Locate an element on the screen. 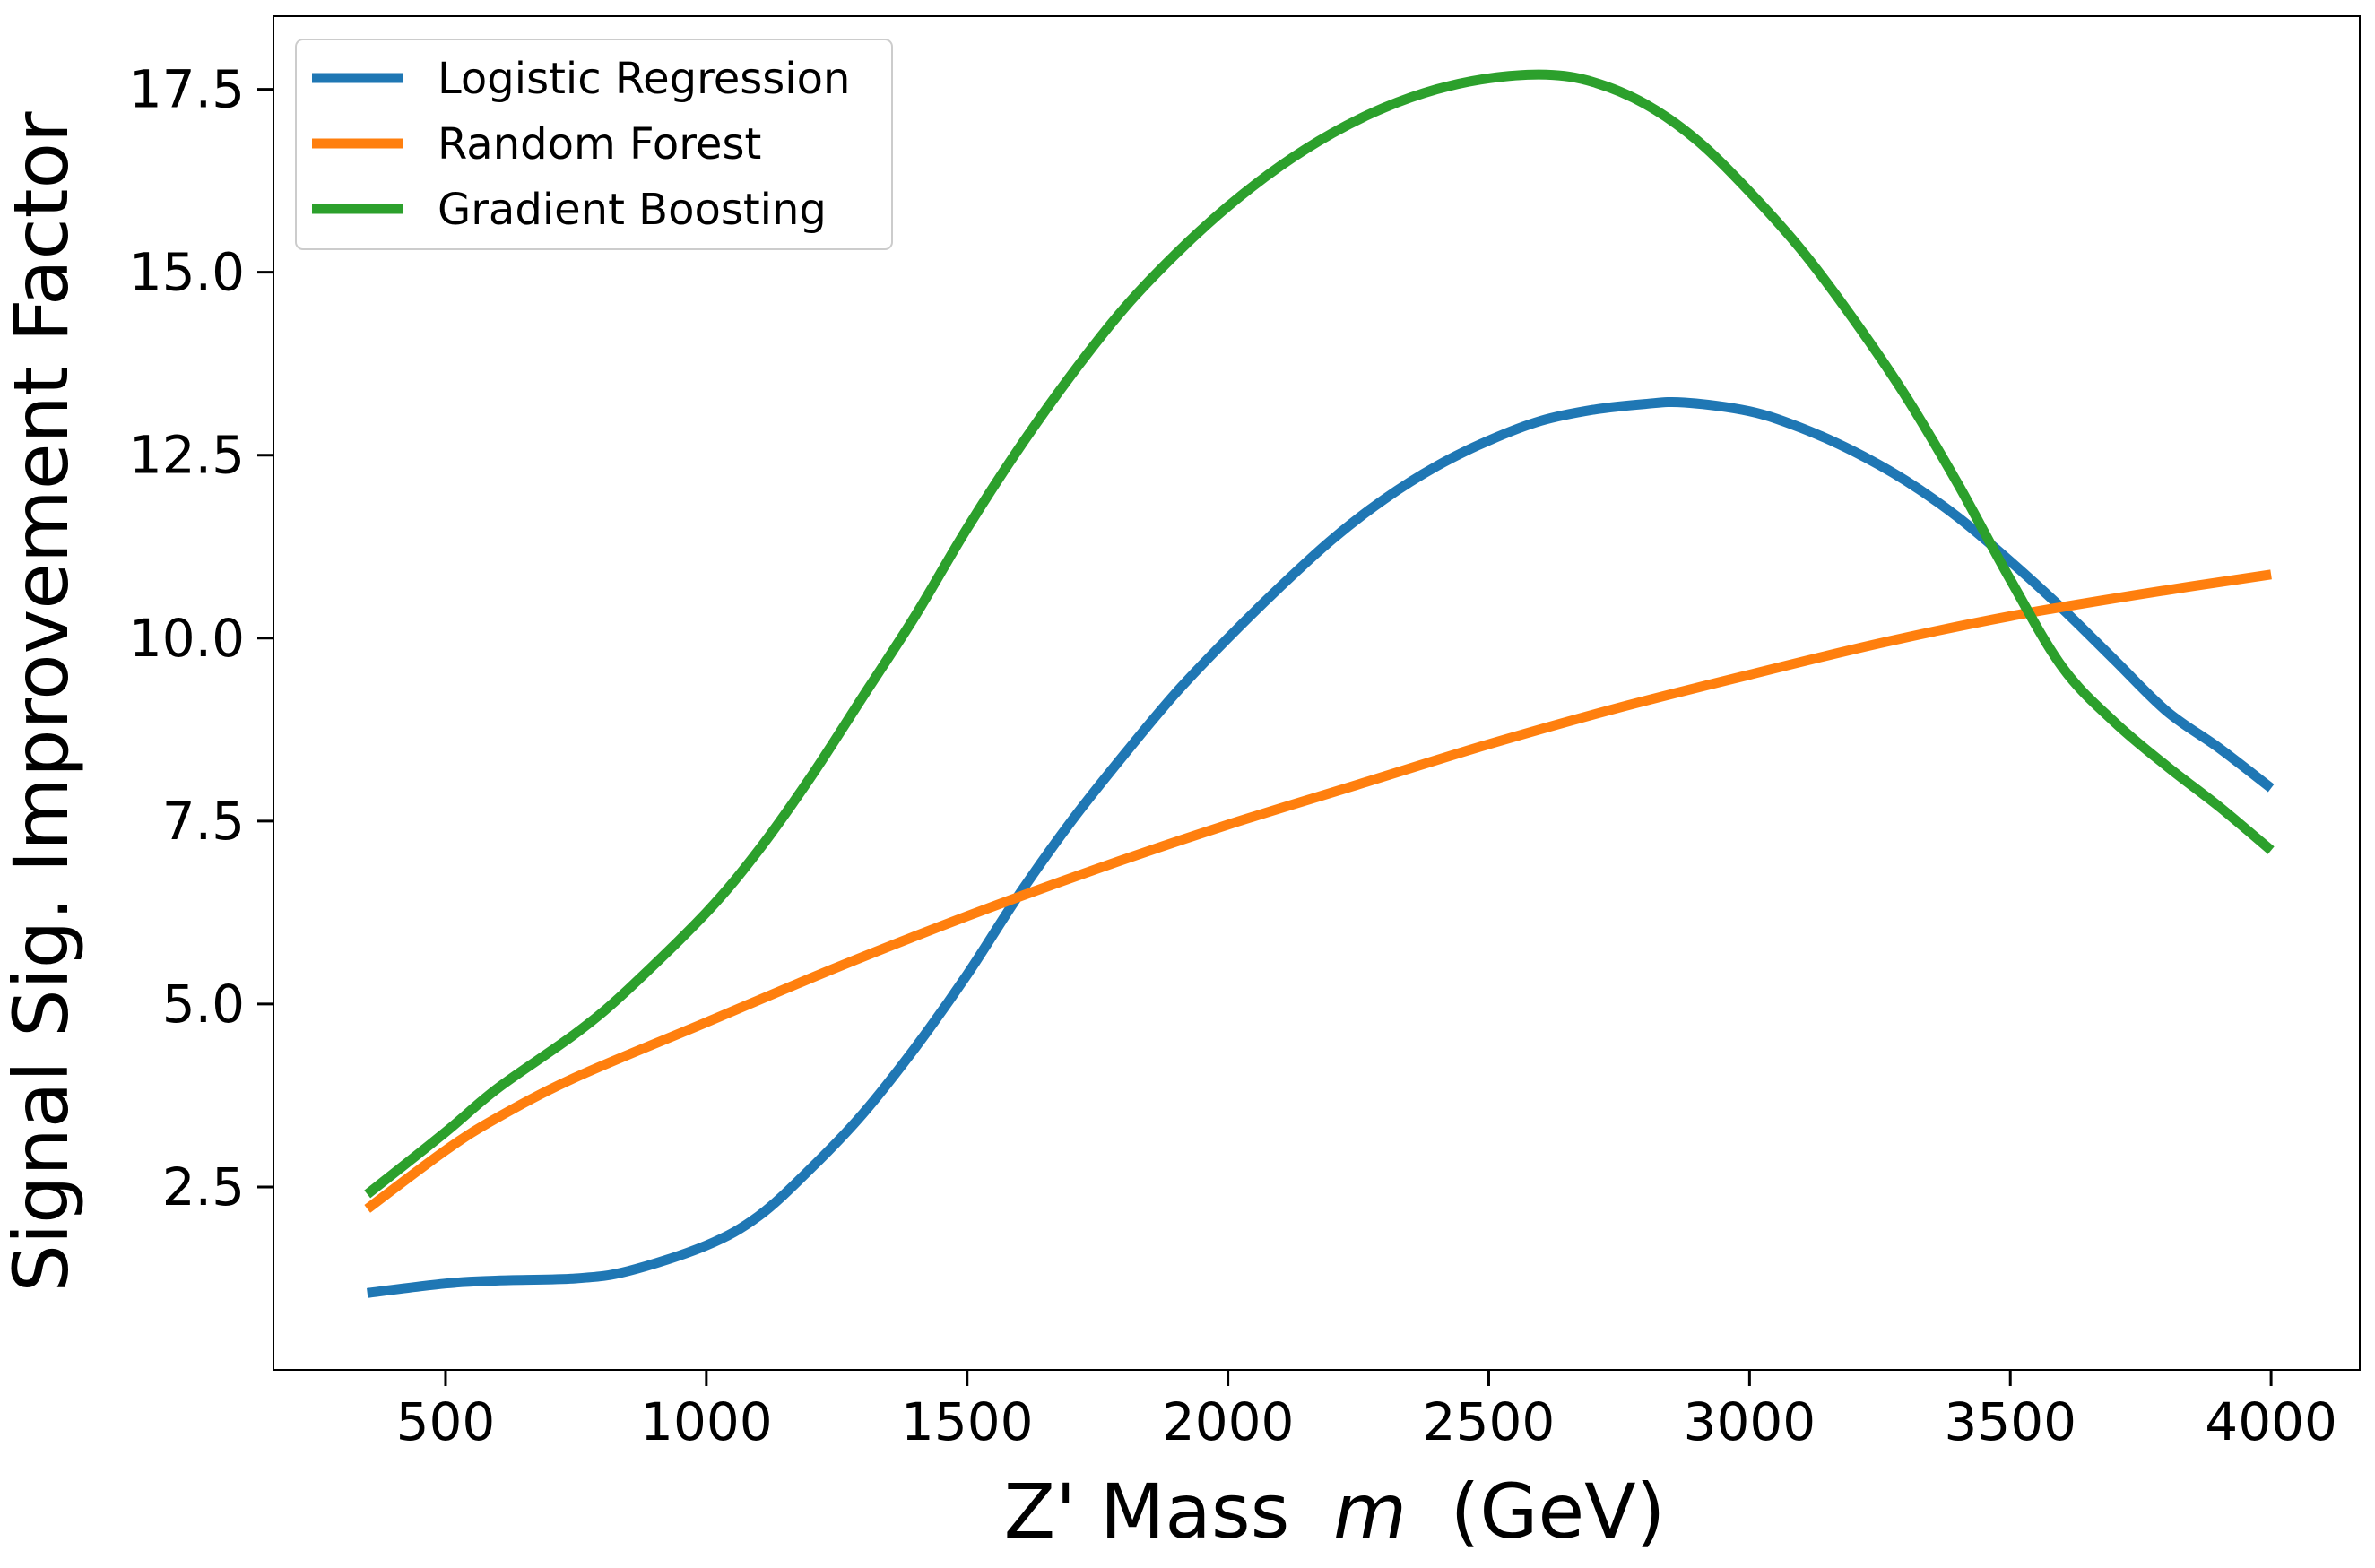 This screenshot has width=2375, height=1568. y-axis: 2.5 5.0 7.5 10.0 12.5 15.0 17.5 is located at coordinates (201, 638).